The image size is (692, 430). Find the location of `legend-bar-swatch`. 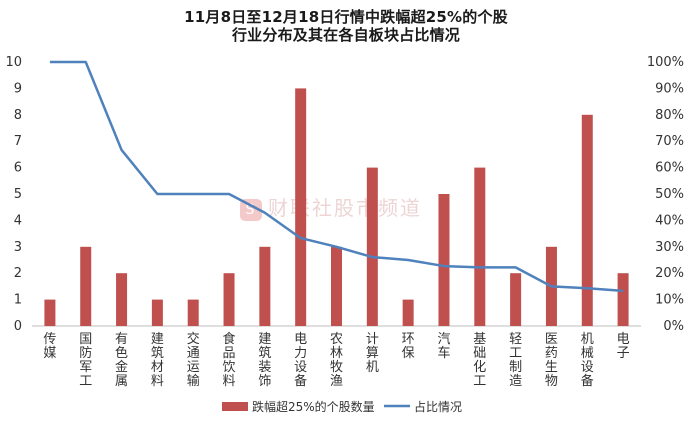

legend-bar-swatch is located at coordinates (235, 406).